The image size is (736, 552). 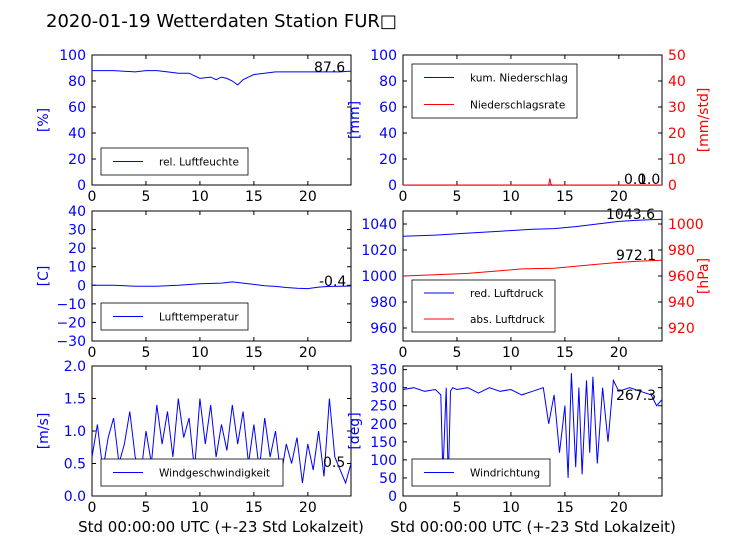 What do you see at coordinates (508, 320) in the screenshot?
I see `legend-label: abs. Luftdruck` at bounding box center [508, 320].